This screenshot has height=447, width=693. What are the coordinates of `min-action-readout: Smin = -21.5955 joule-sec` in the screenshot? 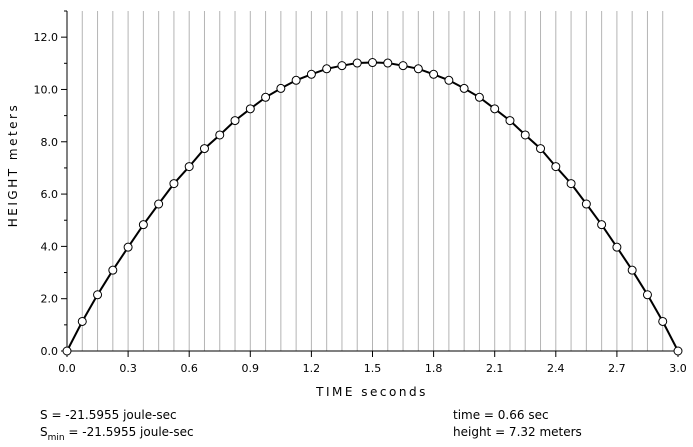 It's located at (117, 434).